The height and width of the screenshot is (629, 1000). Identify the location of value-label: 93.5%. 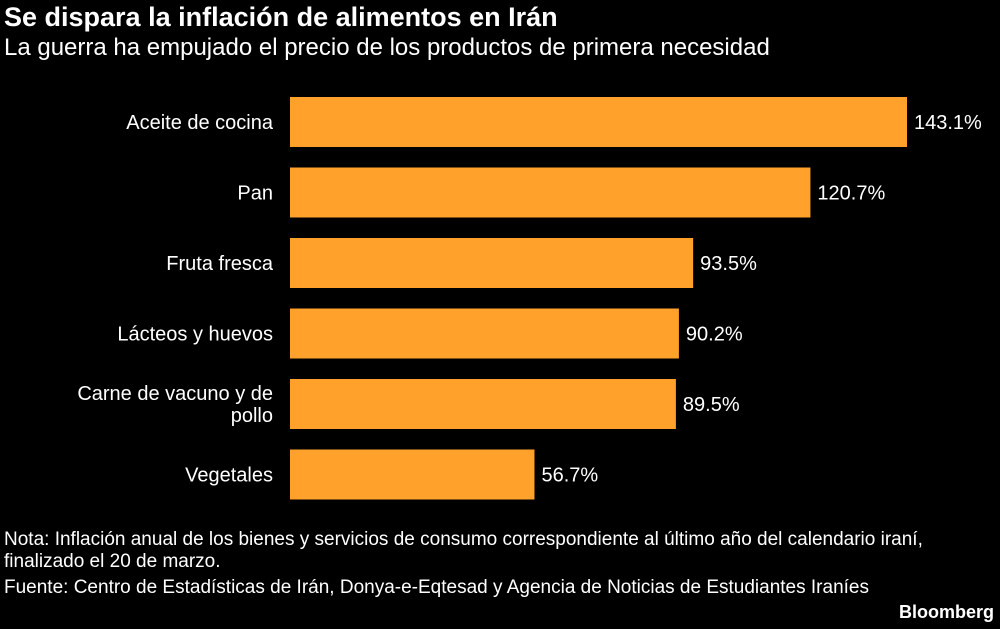
(728, 264).